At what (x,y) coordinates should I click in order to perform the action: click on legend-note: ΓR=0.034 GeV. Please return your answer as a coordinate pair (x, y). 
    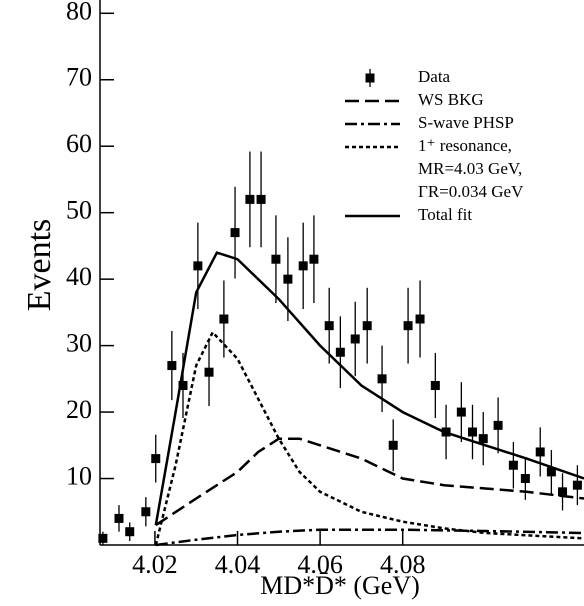
    Looking at the image, I should click on (471, 191).